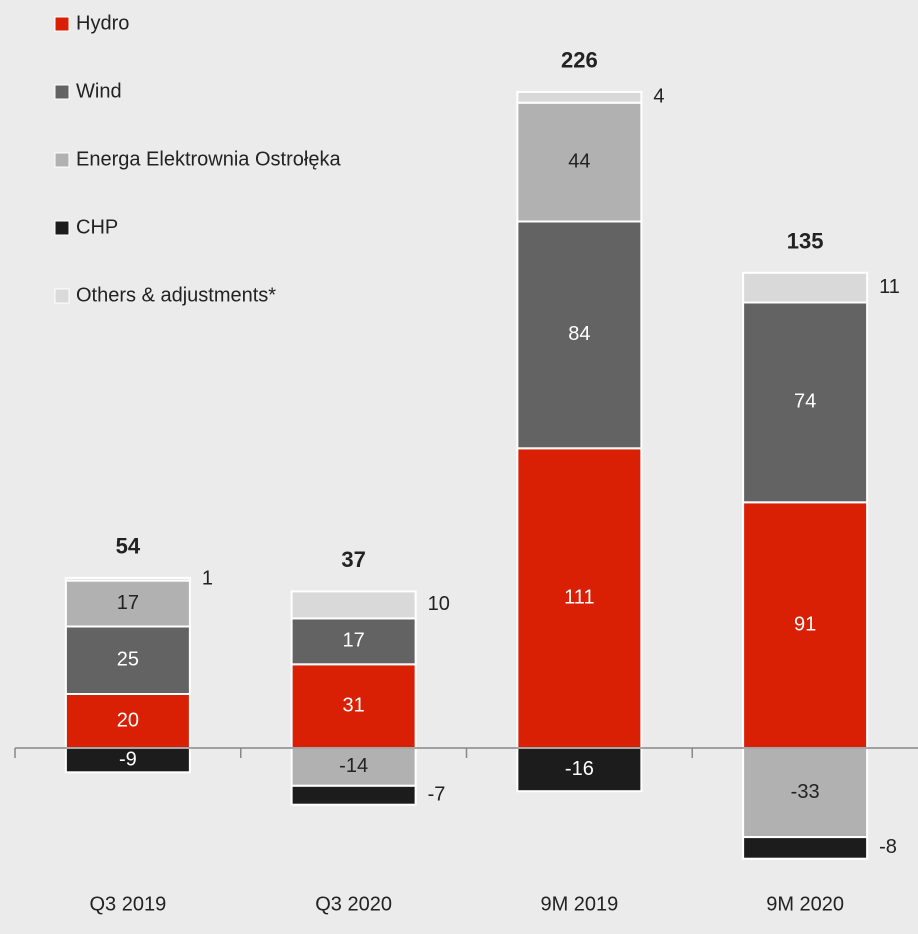 This screenshot has width=918, height=934. I want to click on data-label: -14, so click(353, 766).